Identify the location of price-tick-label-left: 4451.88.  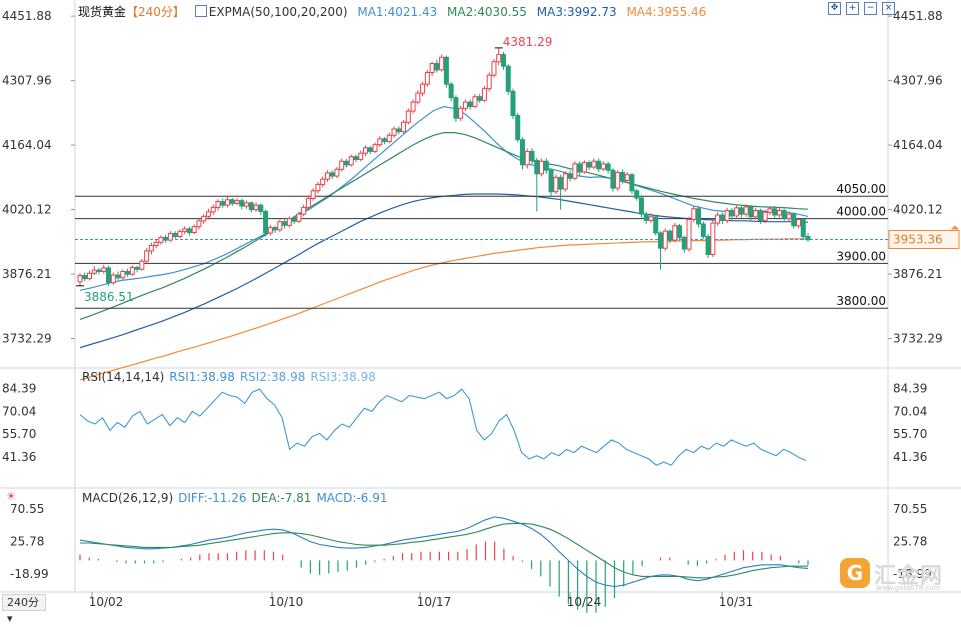
(27, 16).